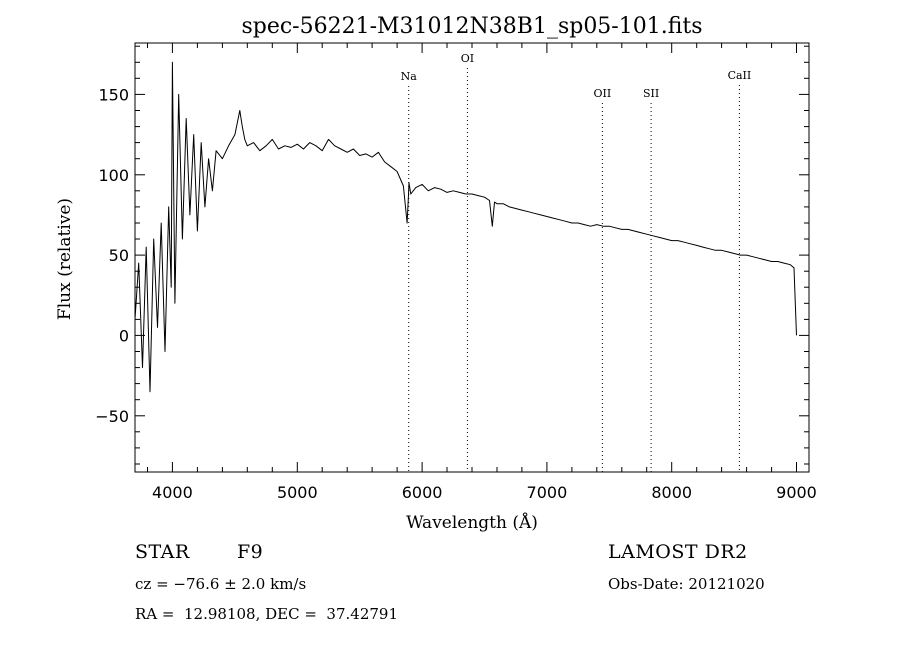 The image size is (900, 650). I want to click on y-tick-label: 100, so click(113, 175).